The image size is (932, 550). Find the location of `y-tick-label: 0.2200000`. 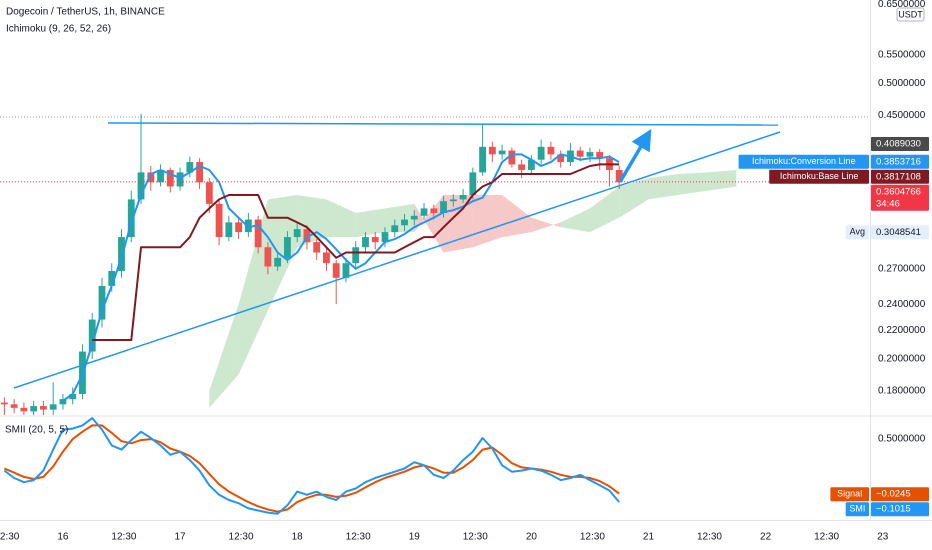

y-tick-label: 0.2200000 is located at coordinates (902, 330).